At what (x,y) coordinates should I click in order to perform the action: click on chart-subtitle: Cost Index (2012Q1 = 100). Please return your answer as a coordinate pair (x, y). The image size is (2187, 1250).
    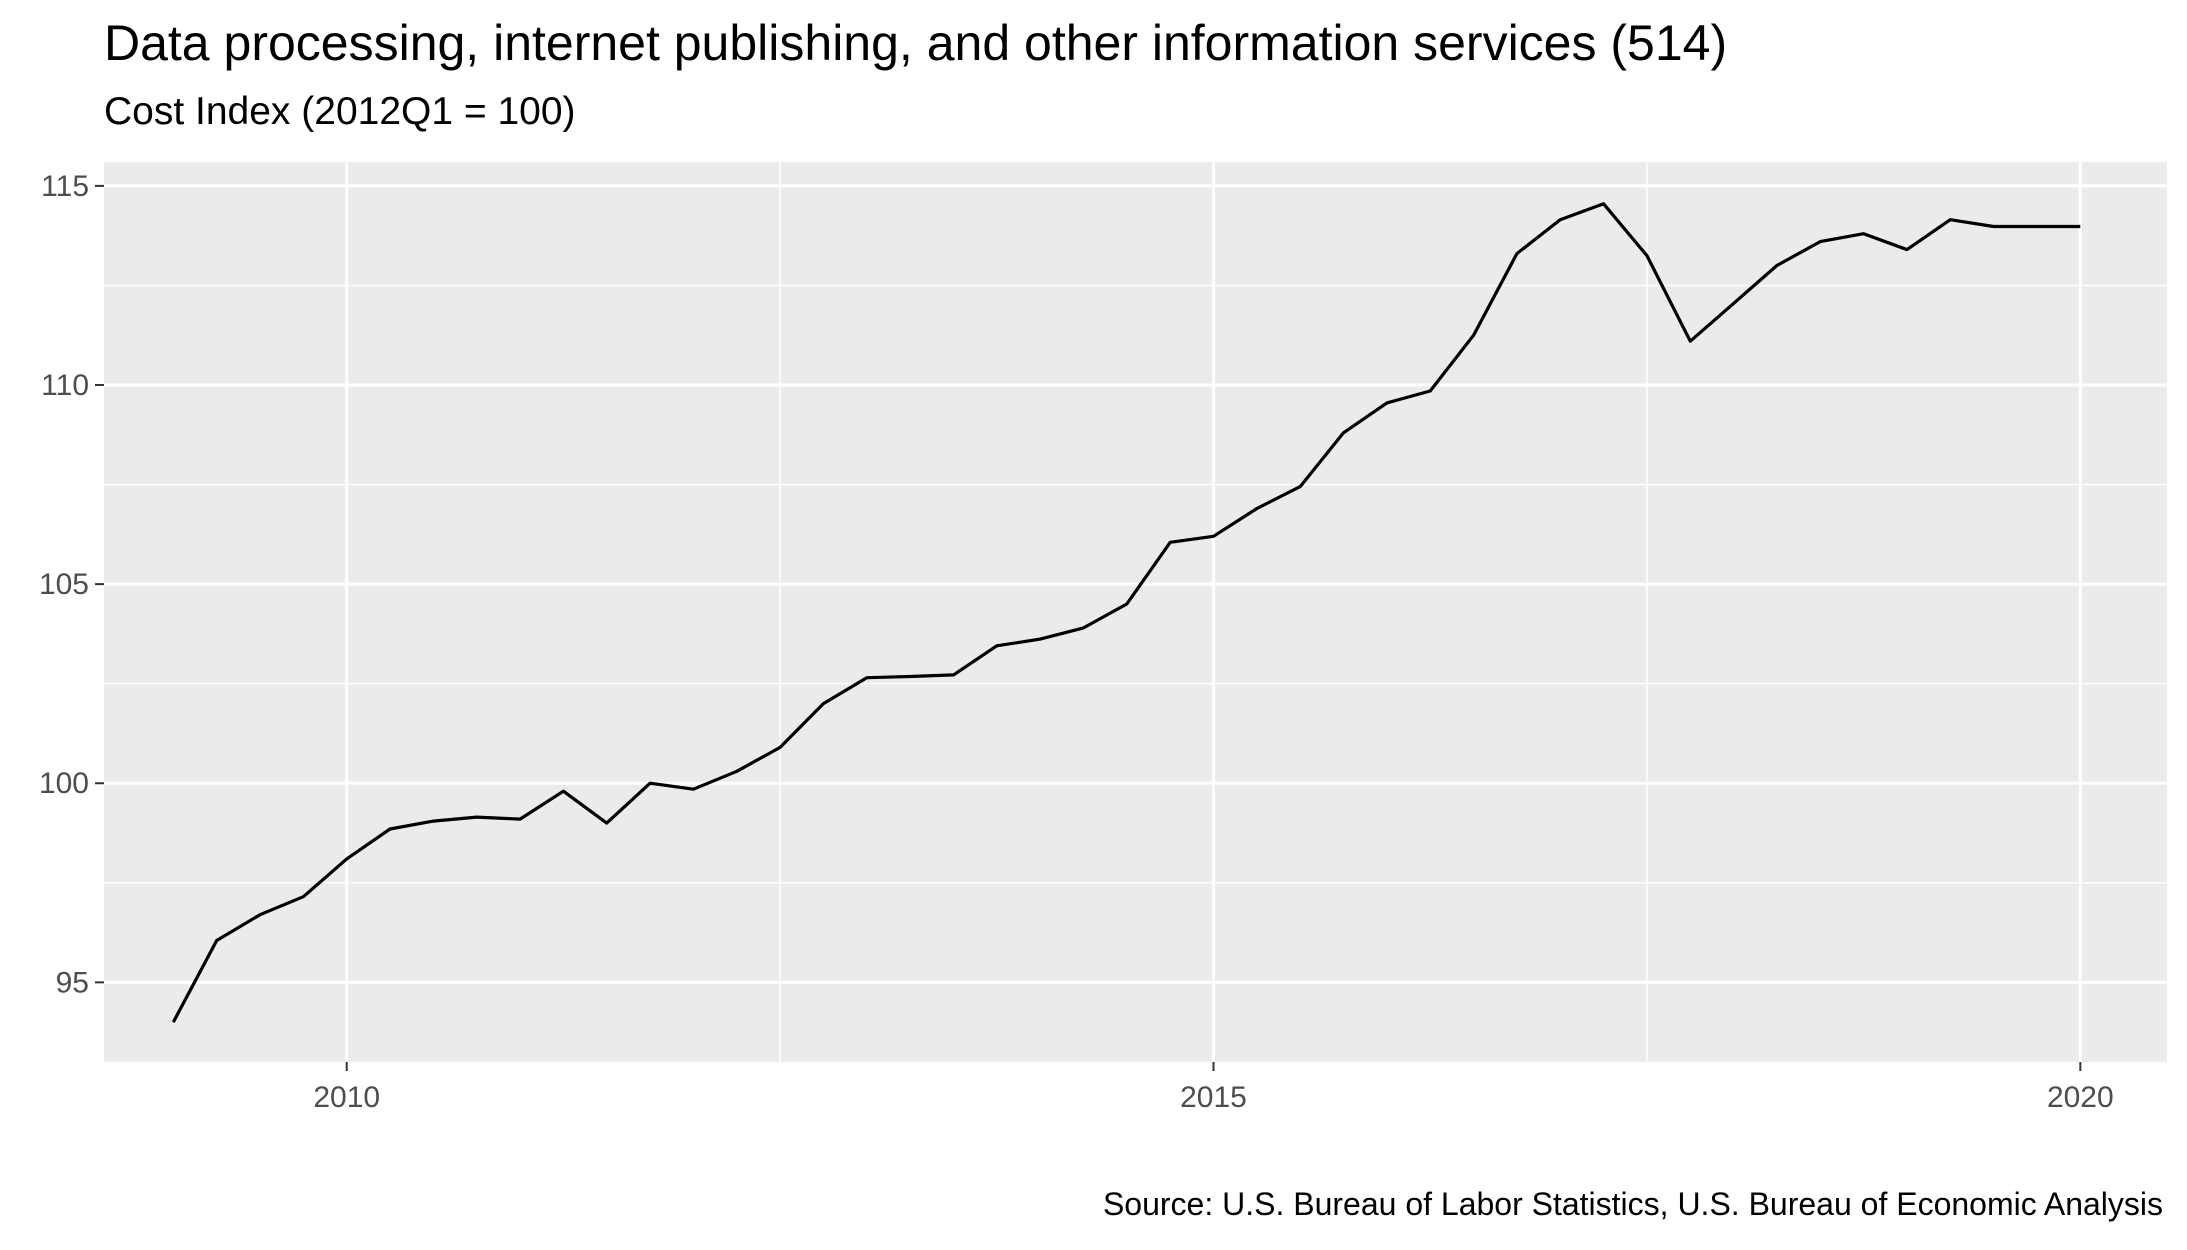
    Looking at the image, I should click on (340, 111).